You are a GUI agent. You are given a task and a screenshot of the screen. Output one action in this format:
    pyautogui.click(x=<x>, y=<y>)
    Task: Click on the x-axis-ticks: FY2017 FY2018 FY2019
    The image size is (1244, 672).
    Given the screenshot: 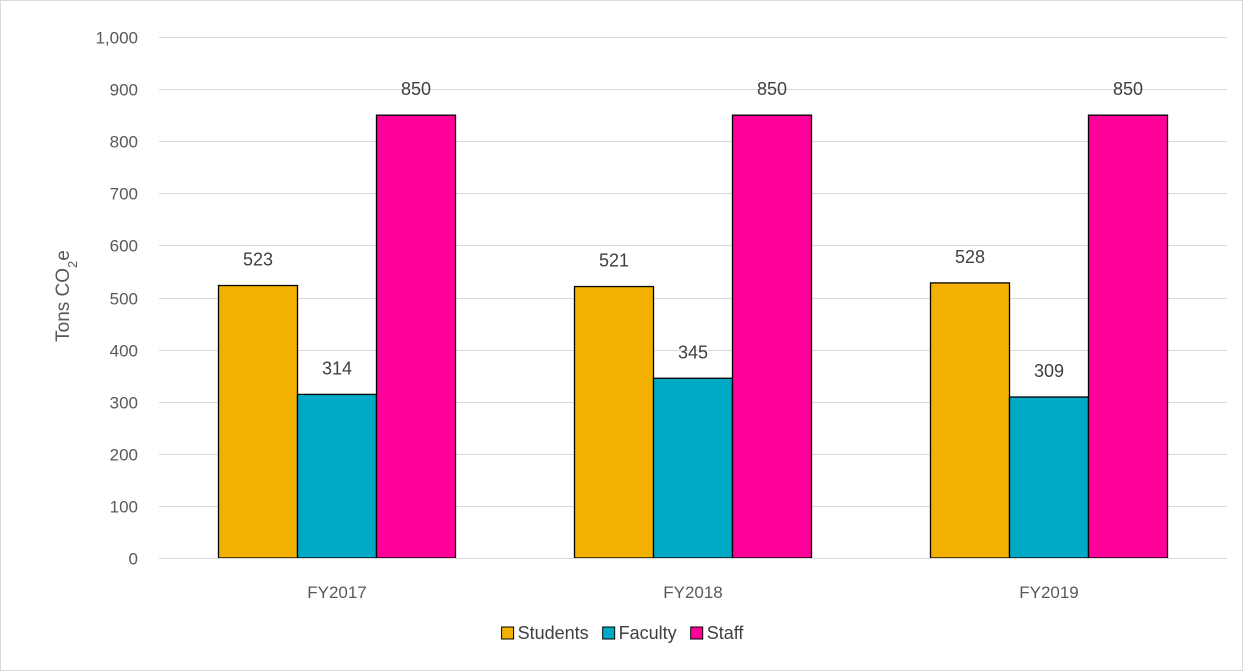 What is the action you would take?
    pyautogui.click(x=693, y=592)
    